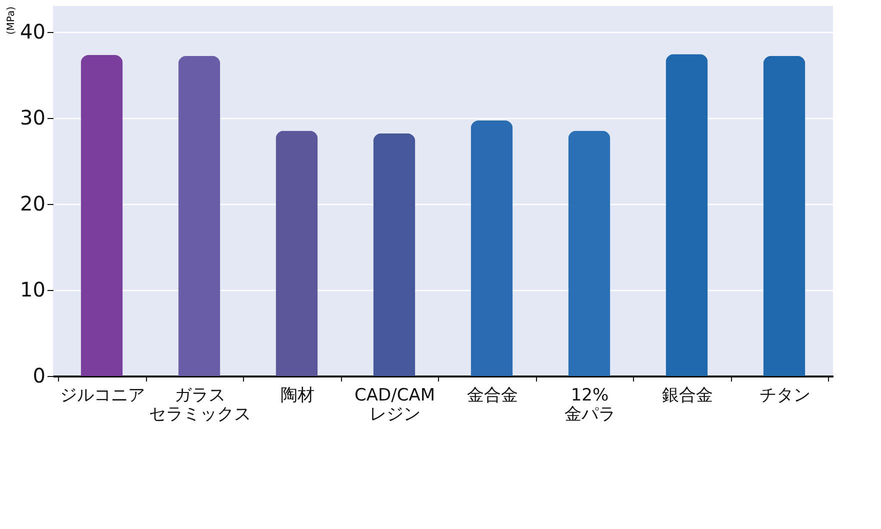 The width and height of the screenshot is (881, 529). What do you see at coordinates (33, 31) in the screenshot?
I see `y-tick-label: 40` at bounding box center [33, 31].